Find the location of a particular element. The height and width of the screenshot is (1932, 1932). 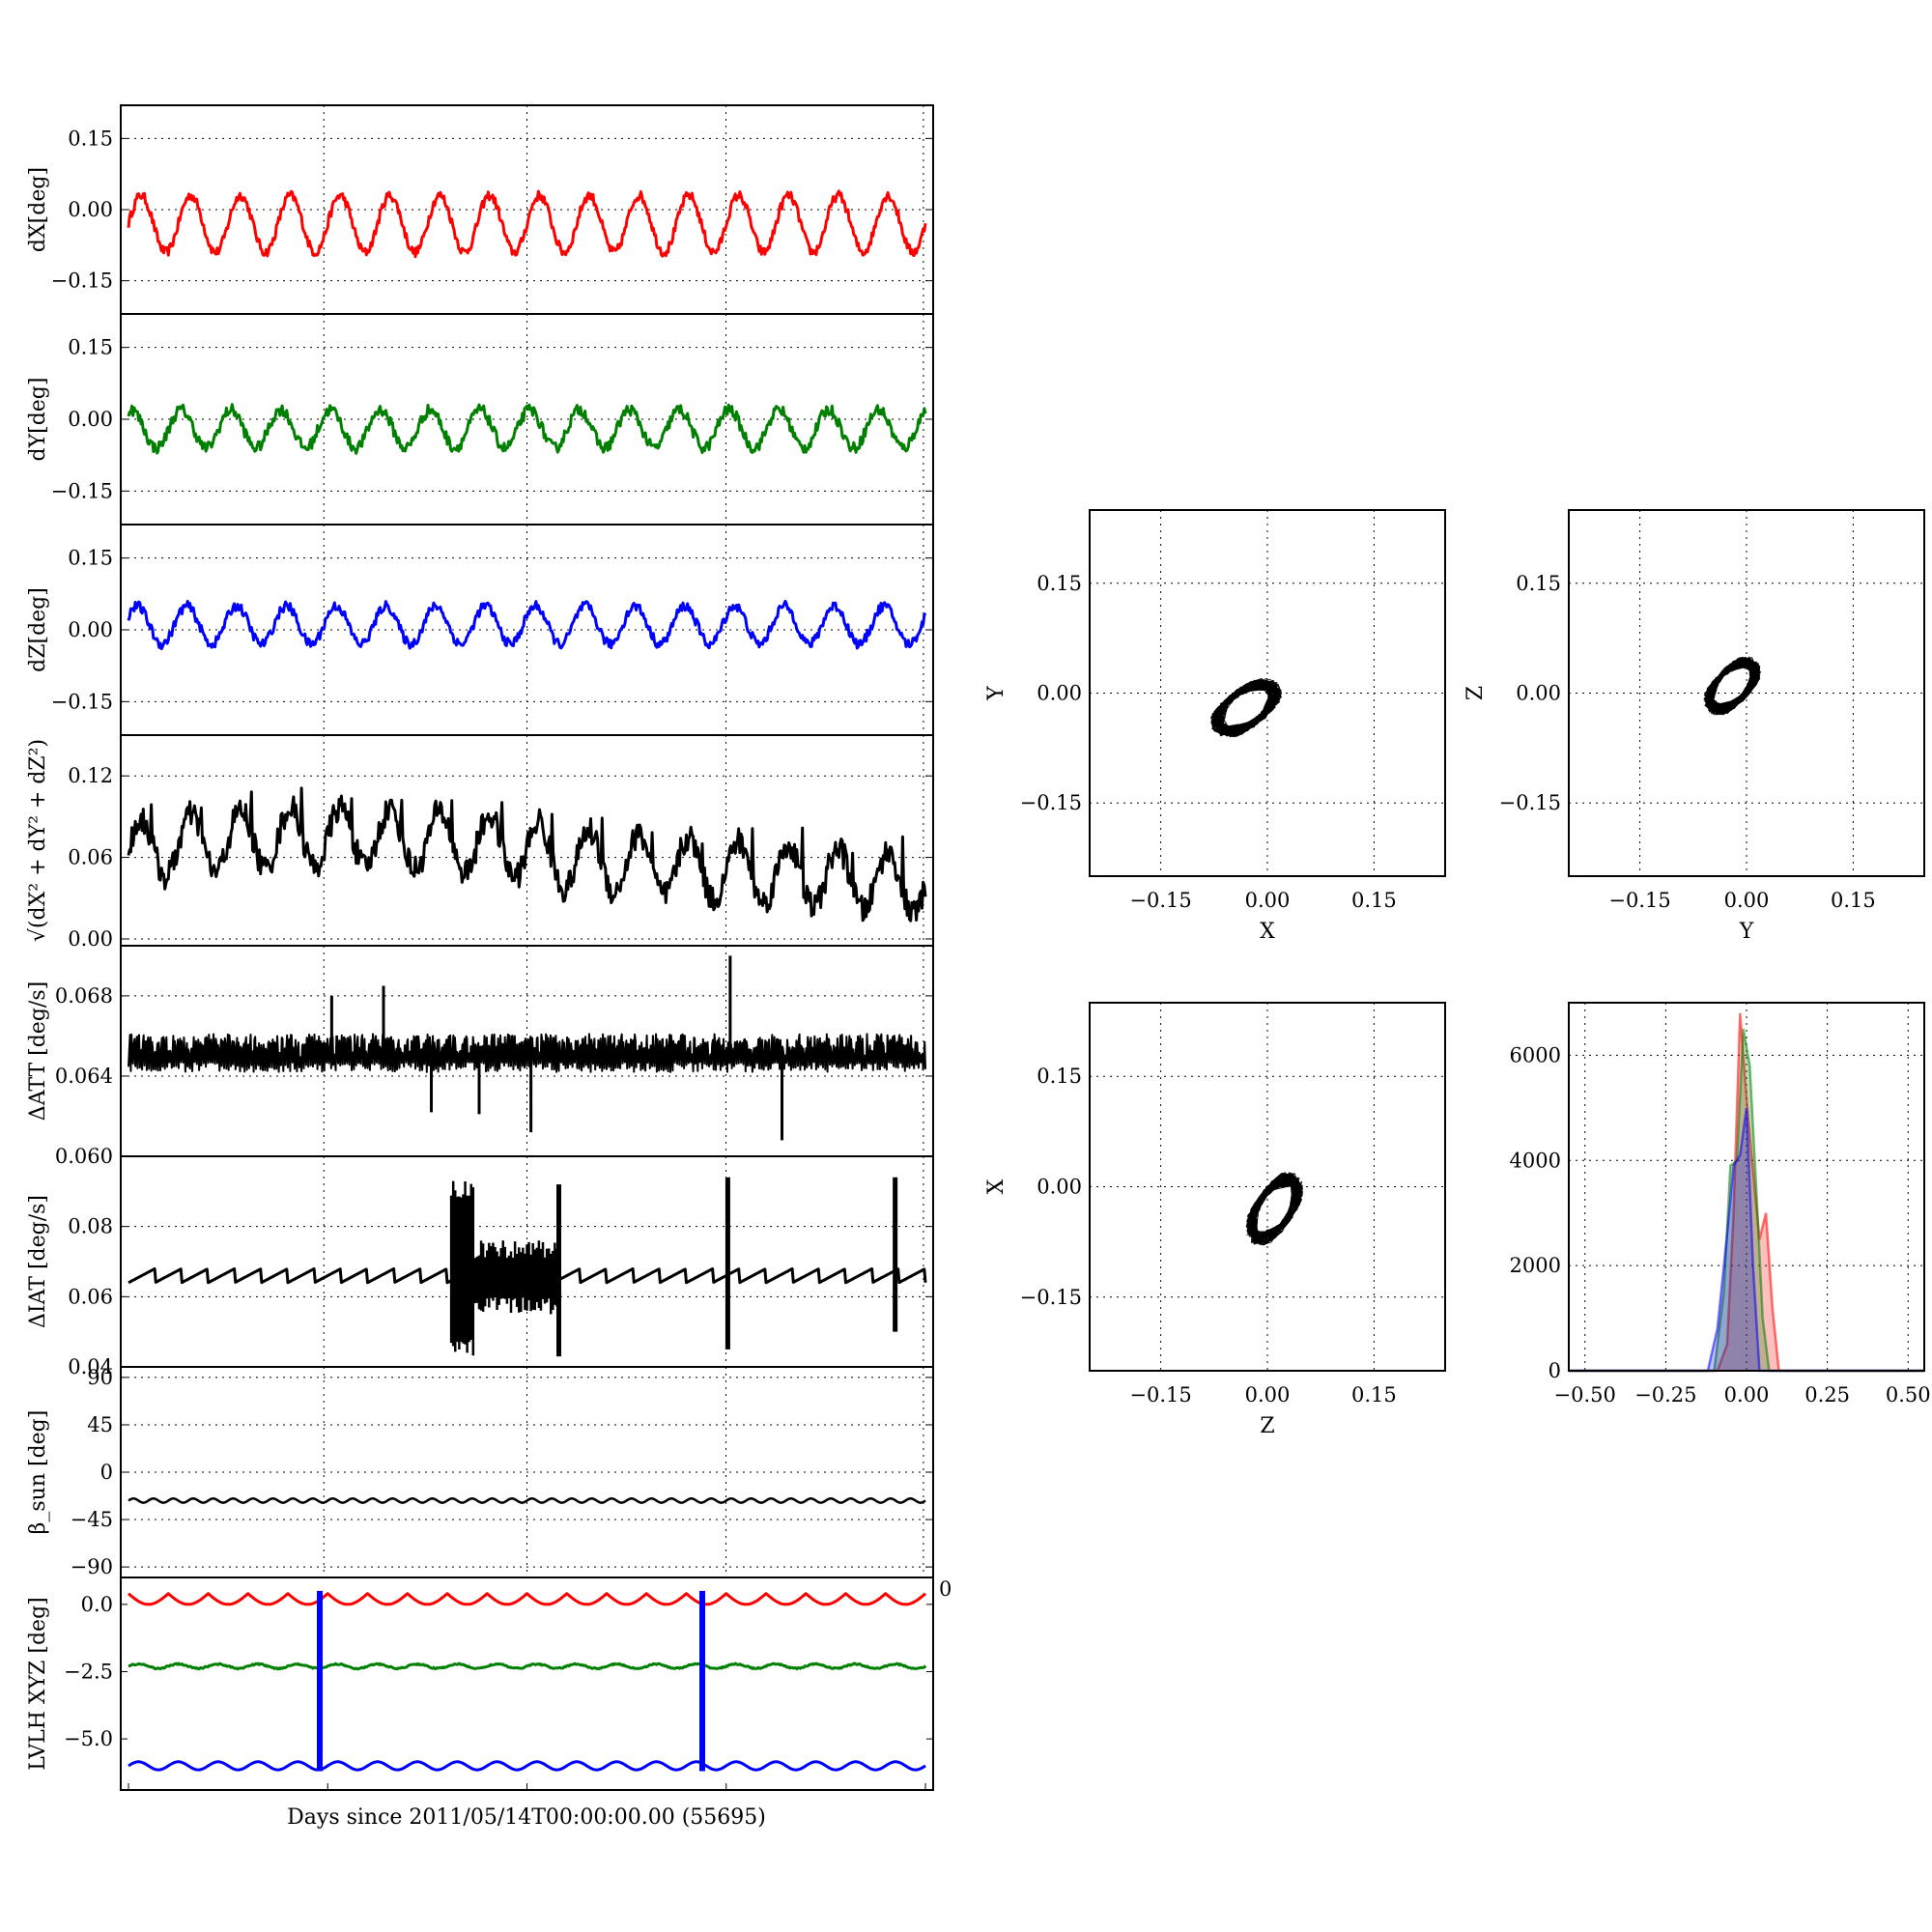

dx-ytick-label: −0.15 is located at coordinates (82, 281).